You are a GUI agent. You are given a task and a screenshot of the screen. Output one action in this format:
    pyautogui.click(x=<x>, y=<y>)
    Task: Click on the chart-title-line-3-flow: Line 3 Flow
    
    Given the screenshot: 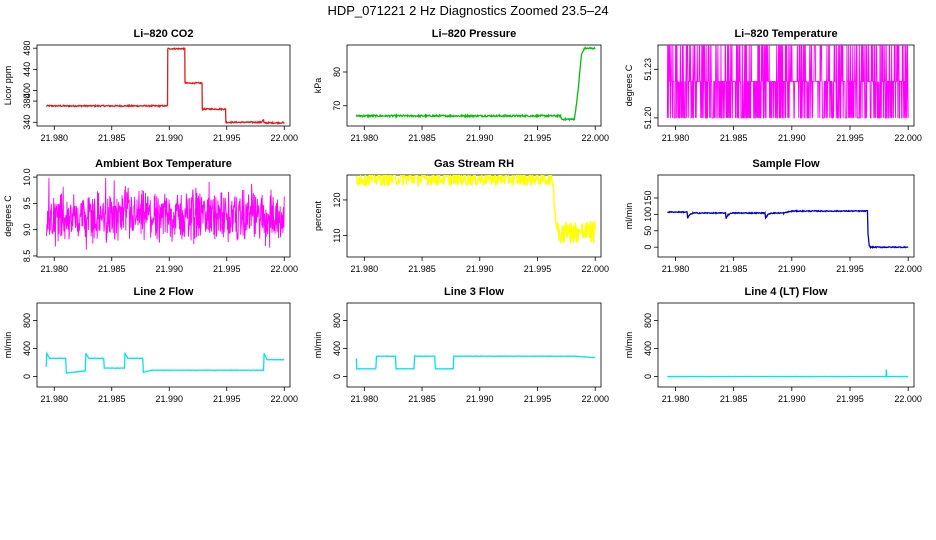 What is the action you would take?
    pyautogui.click(x=474, y=292)
    